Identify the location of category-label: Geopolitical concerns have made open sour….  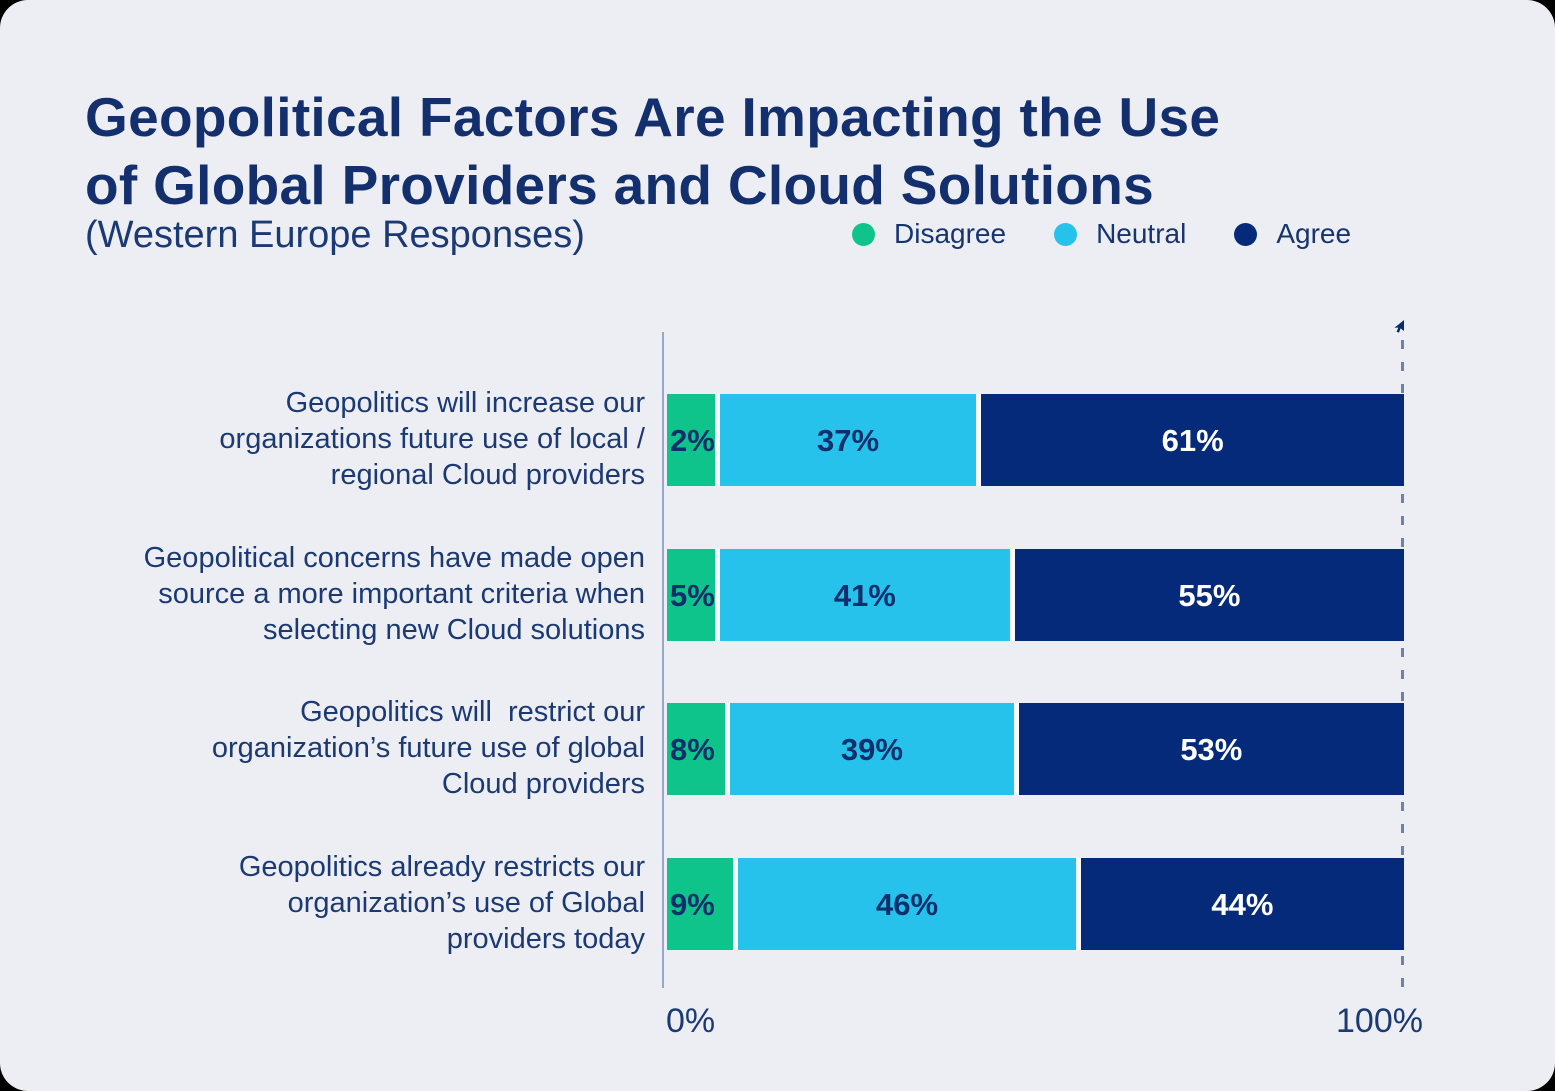
(365, 595).